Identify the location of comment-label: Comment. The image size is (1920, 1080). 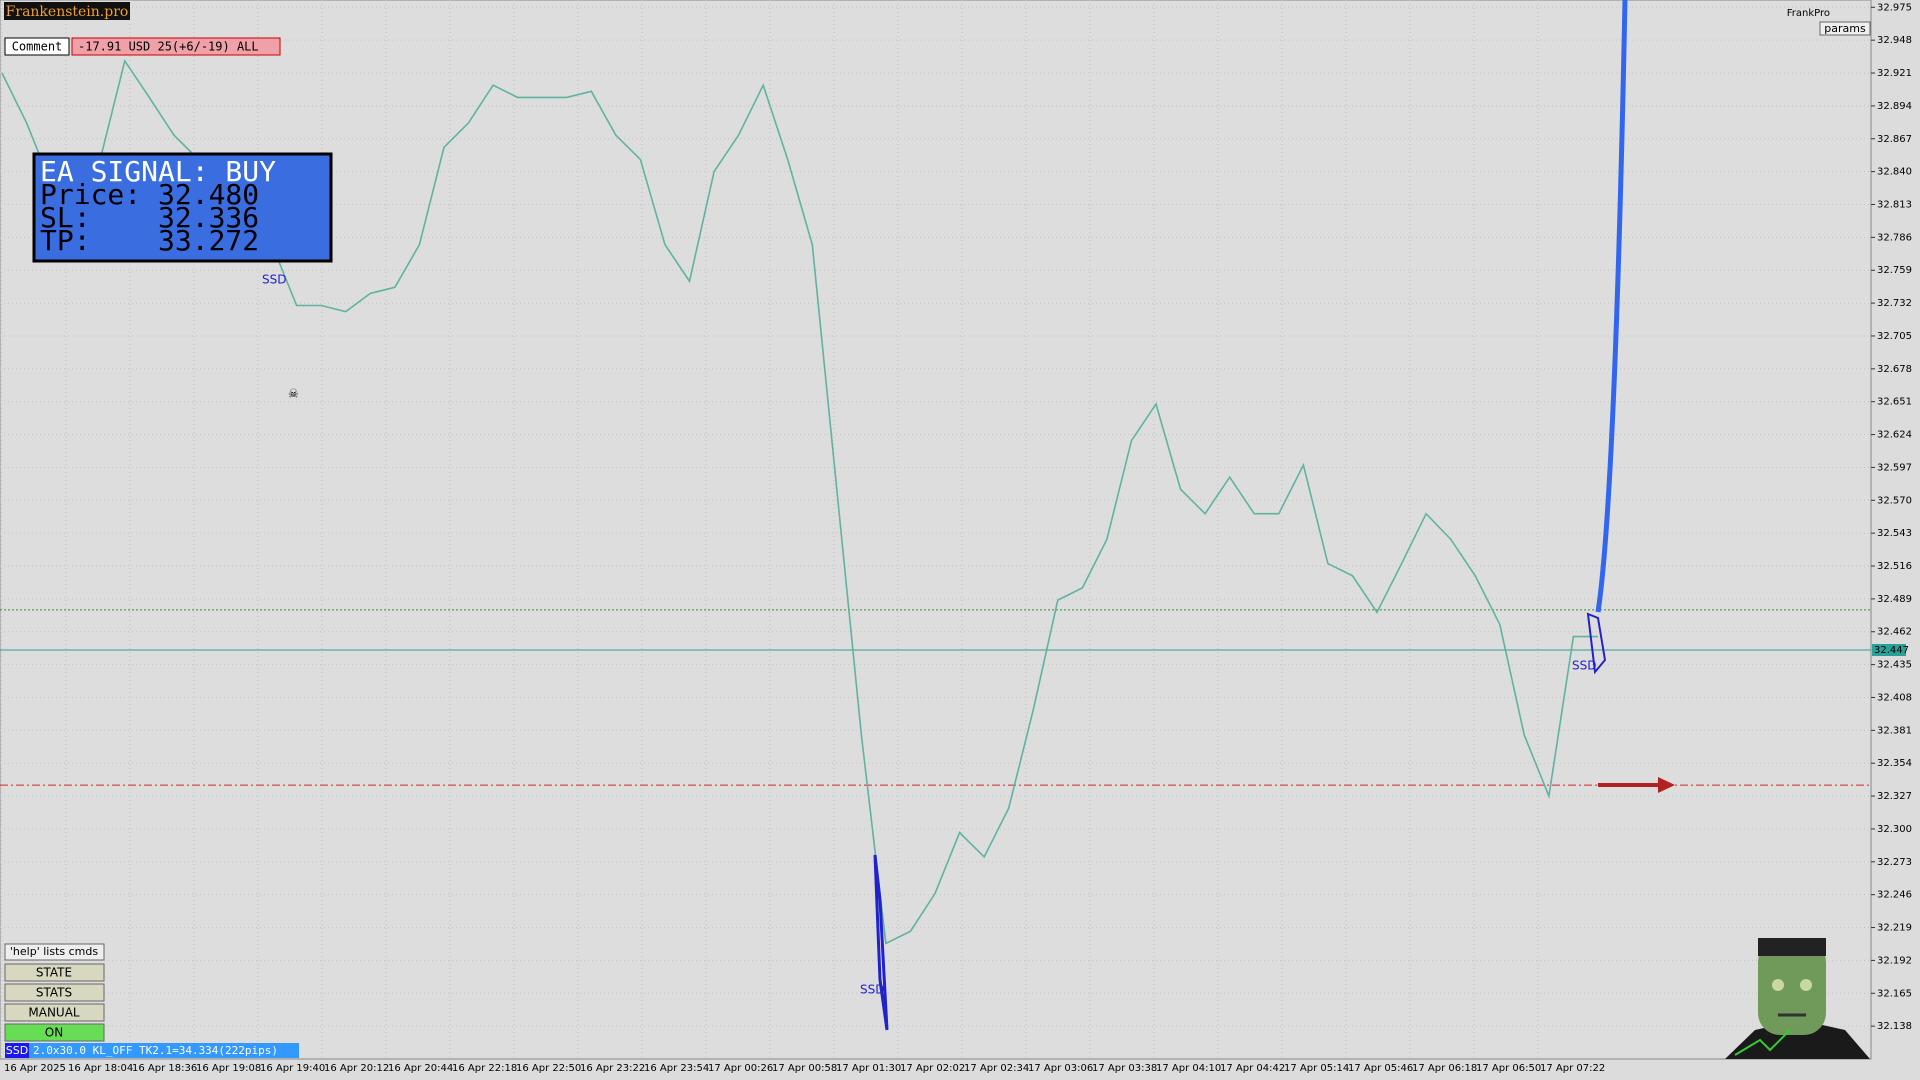
(37, 47).